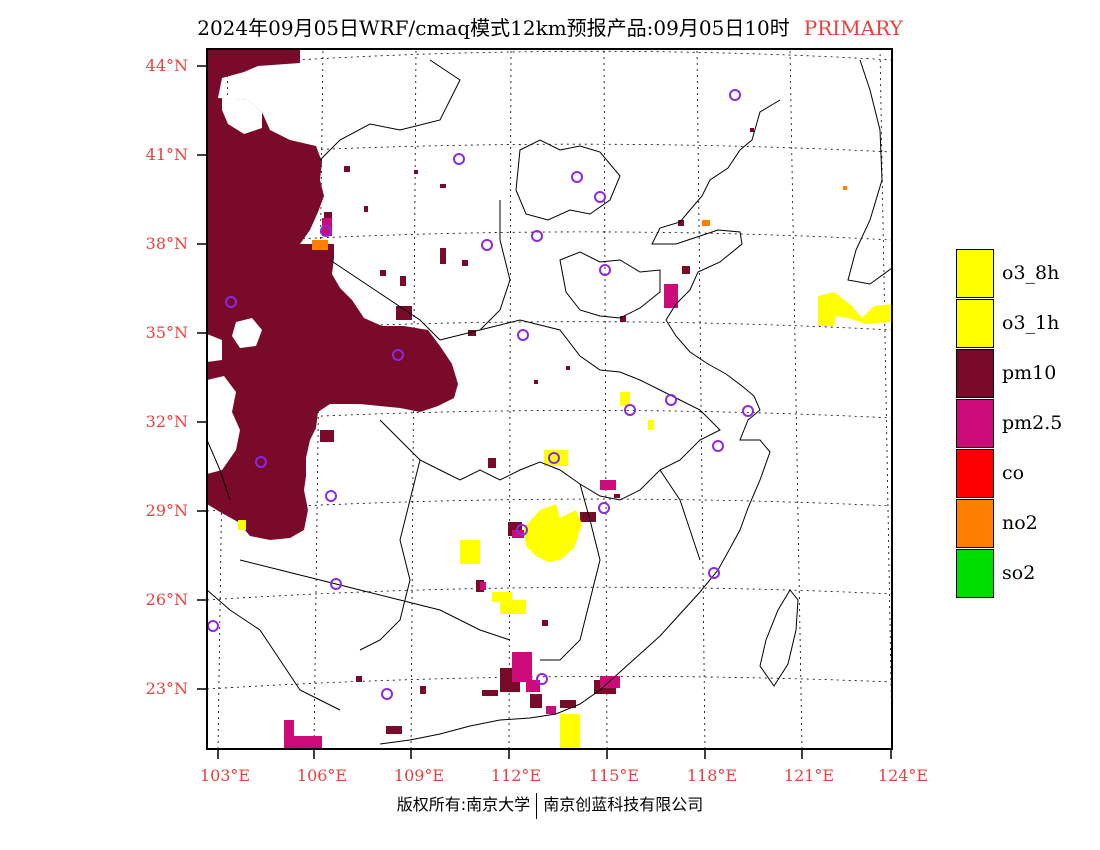 The width and height of the screenshot is (1100, 850). I want to click on lat-label-23: 23°N, so click(166, 688).